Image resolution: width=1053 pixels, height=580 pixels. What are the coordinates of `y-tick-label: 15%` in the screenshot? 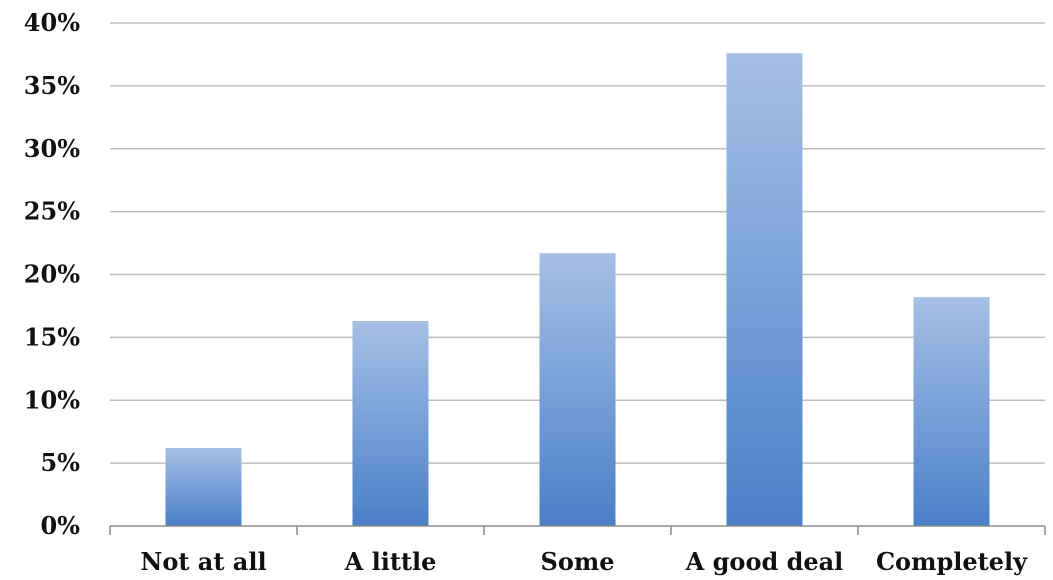 It's located at (52, 336).